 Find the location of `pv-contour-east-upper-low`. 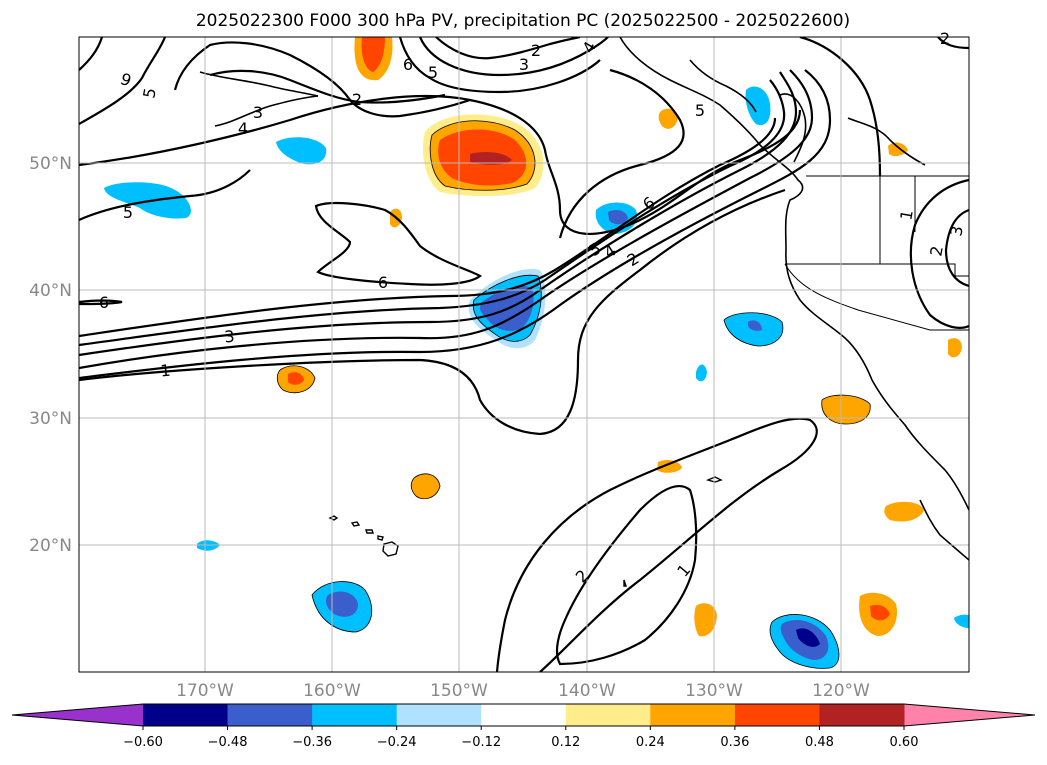

pv-contour-east-upper-low is located at coordinates (939, 253).